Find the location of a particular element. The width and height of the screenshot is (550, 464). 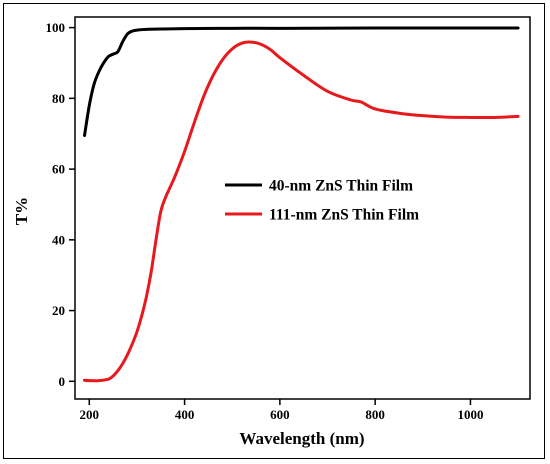

legend-label-2: 111-nm ZnS Thin Film is located at coordinates (344, 215).